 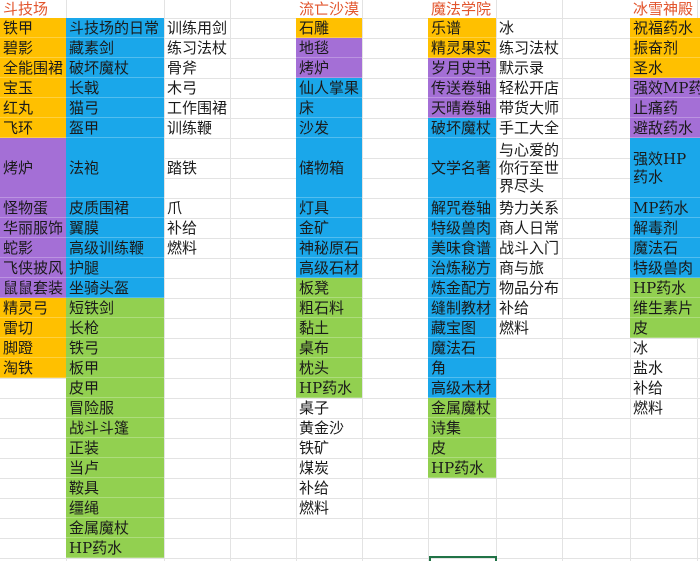 I want to click on cell: 华丽服饰, so click(x=33, y=228).